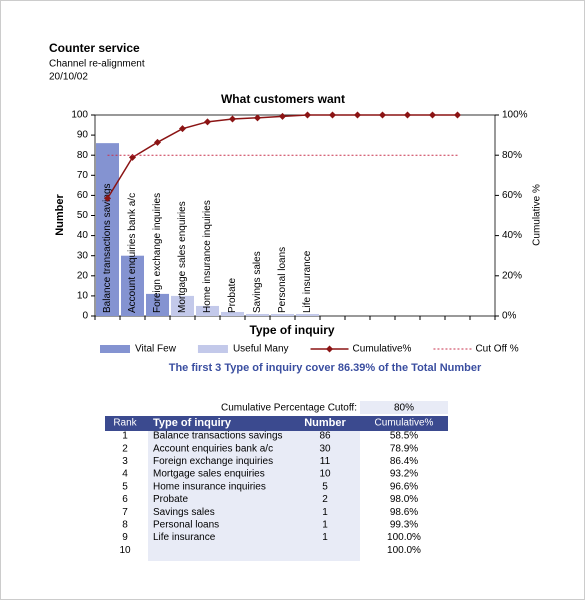 The image size is (585, 600). What do you see at coordinates (282, 280) in the screenshot?
I see `category-label: Personal loans` at bounding box center [282, 280].